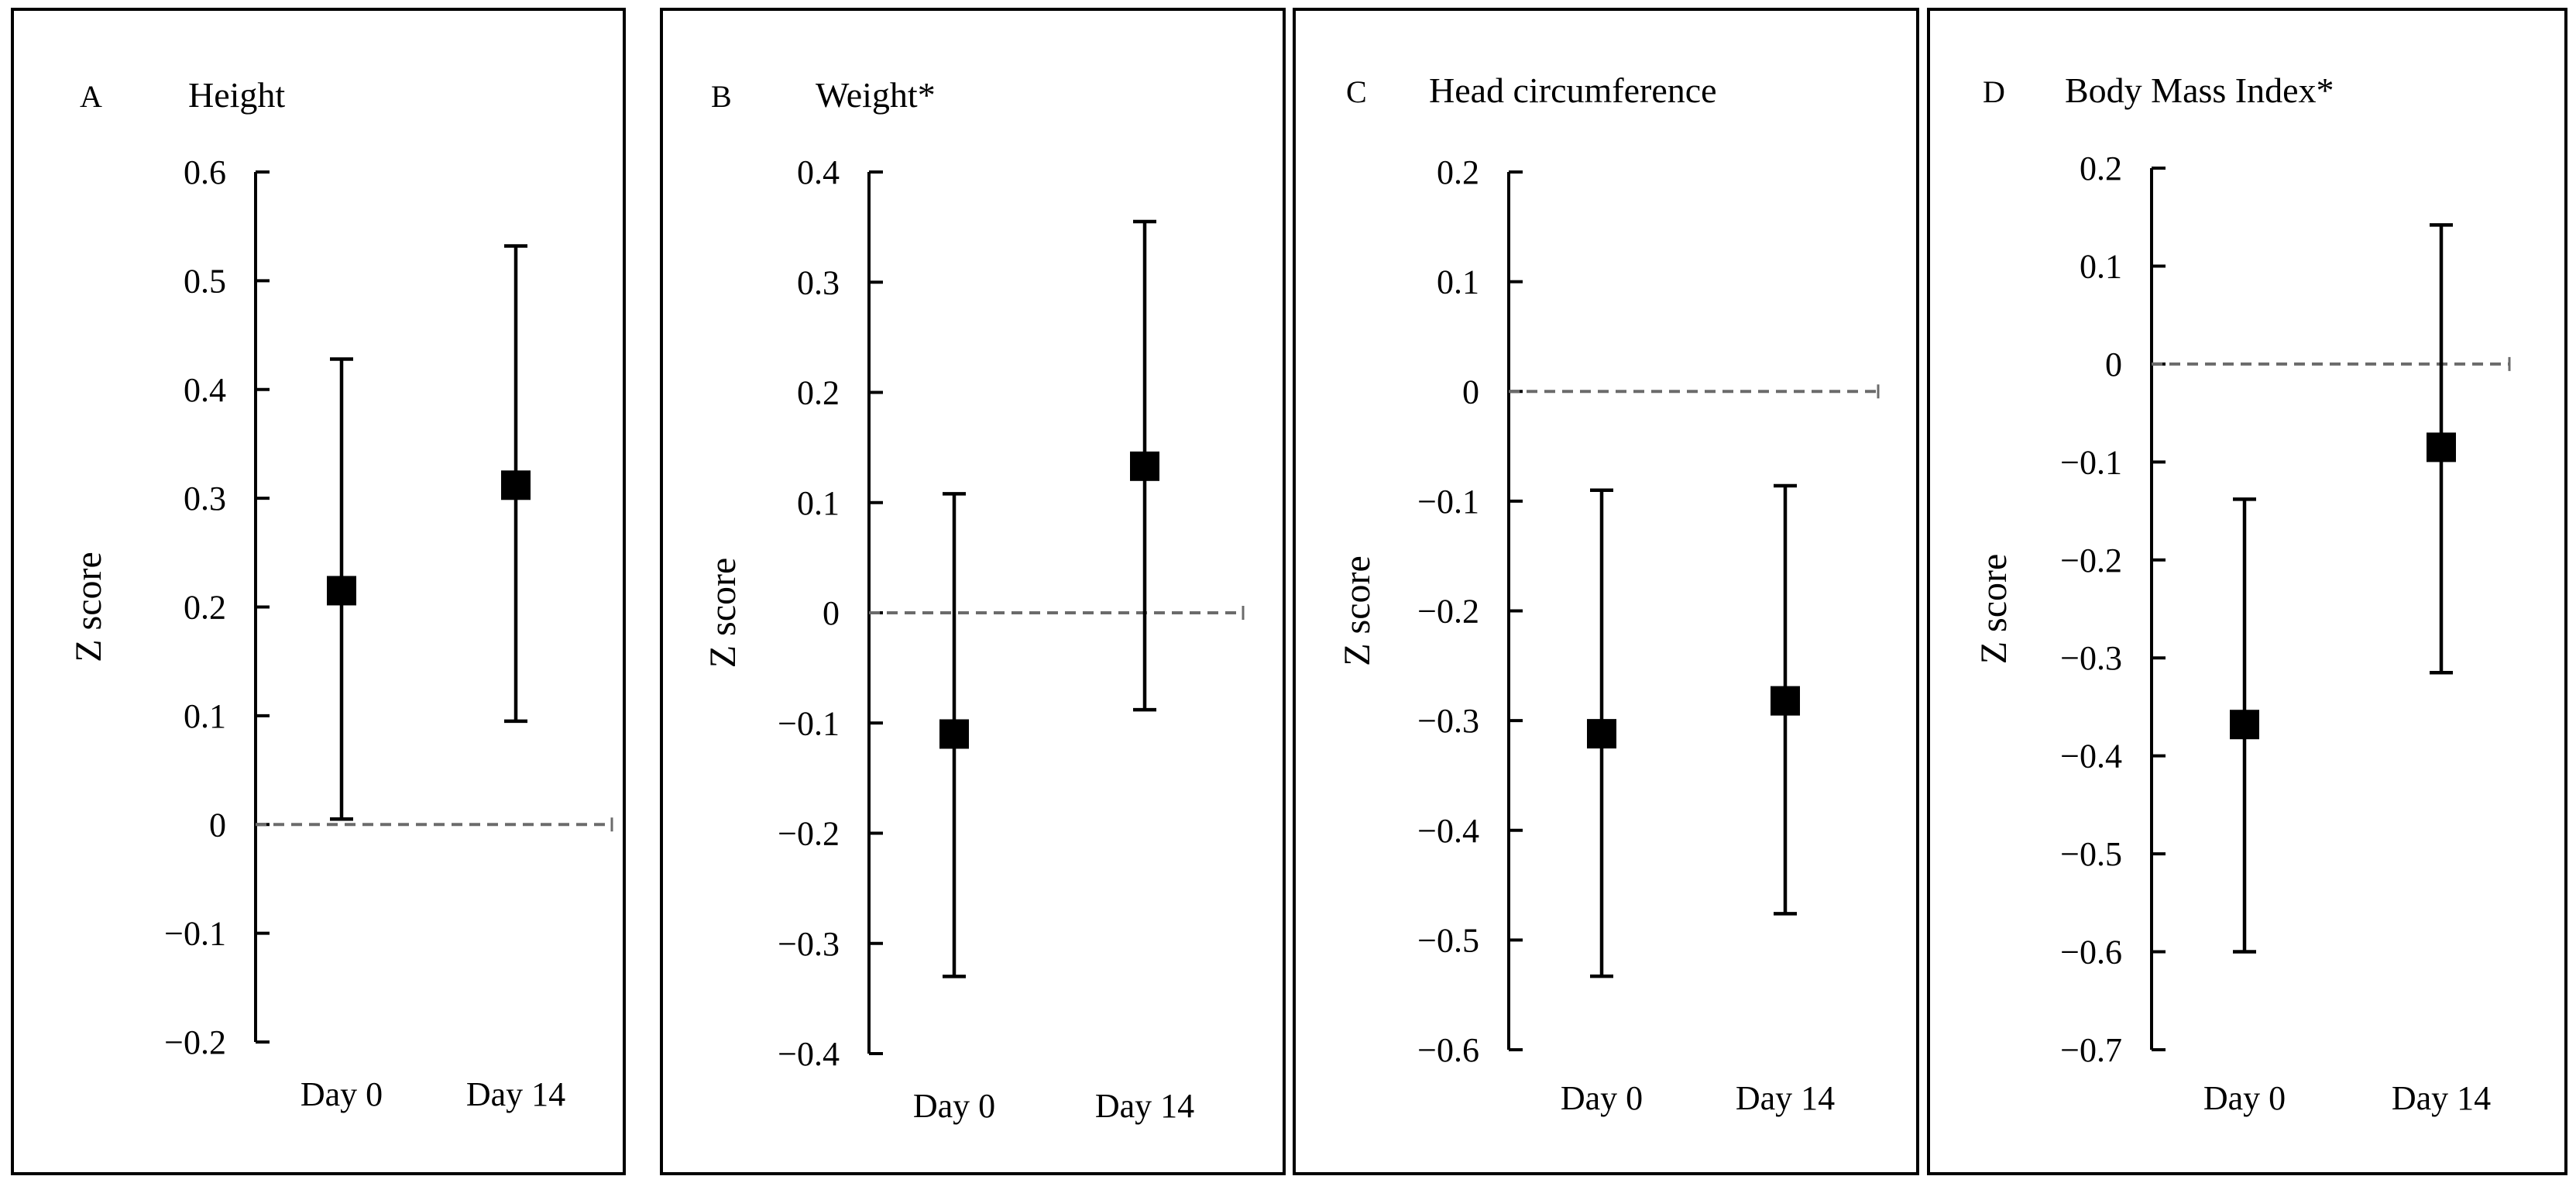 The image size is (2576, 1183). Describe the element at coordinates (2199, 90) in the screenshot. I see `panel-title: Body Mass Index*` at that location.